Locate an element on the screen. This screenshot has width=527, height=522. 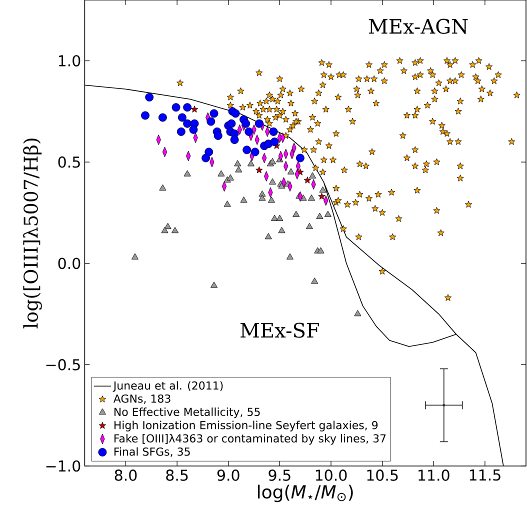
x-tick-label: 10.5 is located at coordinates (382, 475).